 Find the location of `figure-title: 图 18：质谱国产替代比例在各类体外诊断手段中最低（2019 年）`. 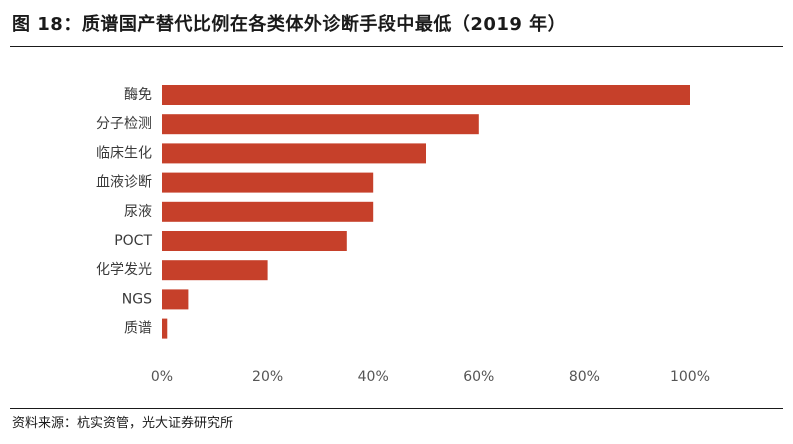

figure-title: 图 18：质谱国产替代比例在各类体外诊断手段中最低（2019 年） is located at coordinates (289, 24).